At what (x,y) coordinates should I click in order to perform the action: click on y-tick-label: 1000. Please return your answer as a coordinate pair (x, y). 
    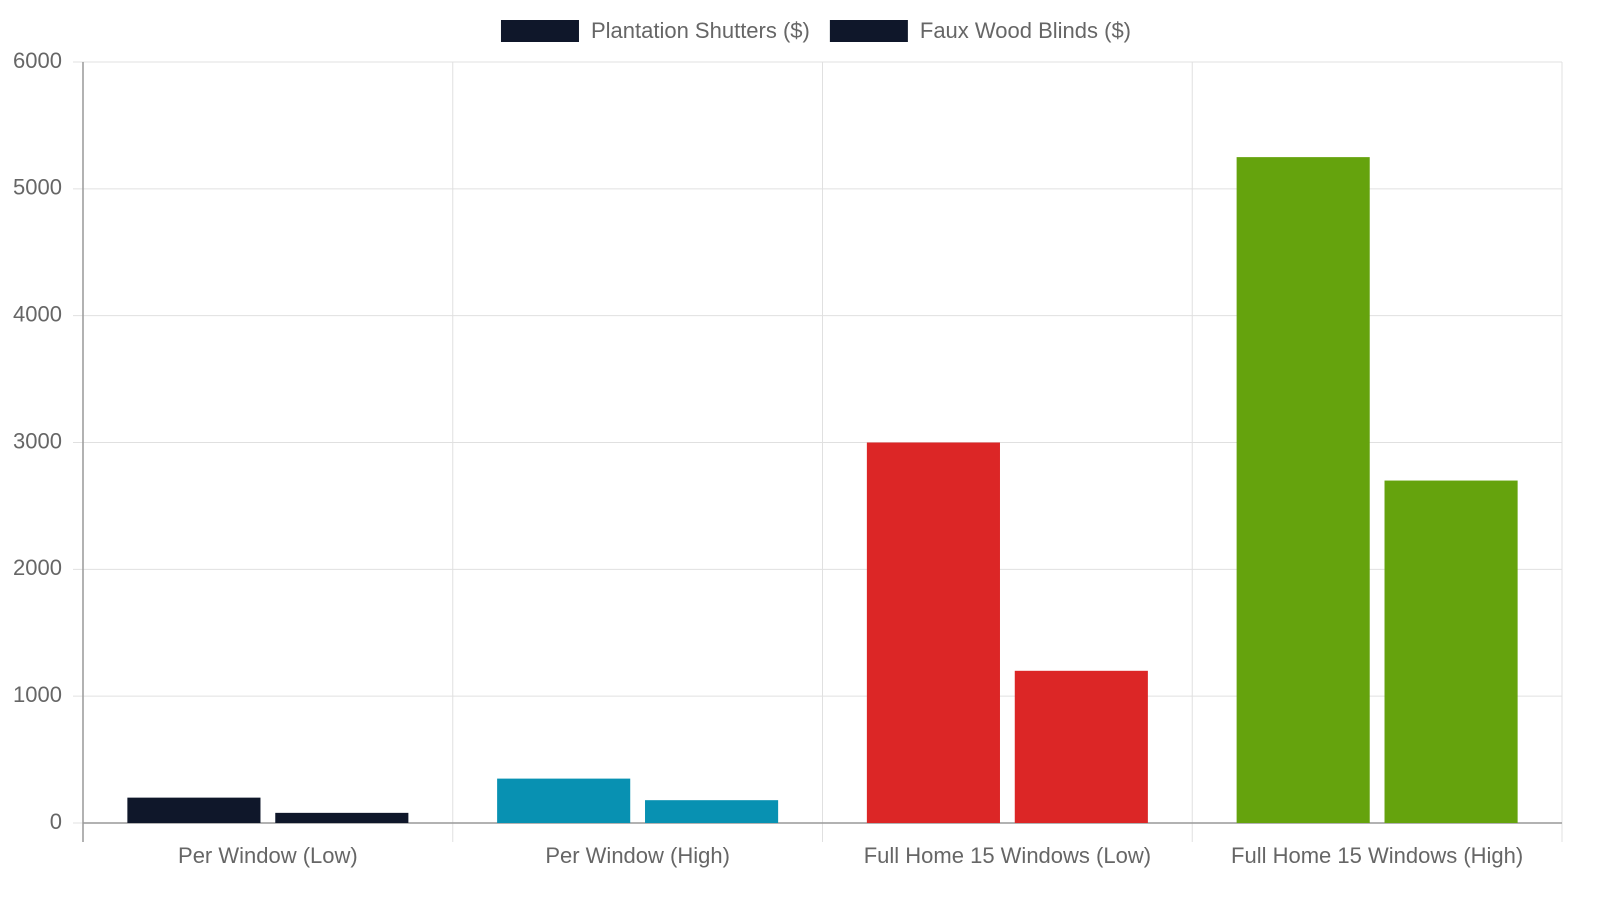
    Looking at the image, I should click on (37, 694).